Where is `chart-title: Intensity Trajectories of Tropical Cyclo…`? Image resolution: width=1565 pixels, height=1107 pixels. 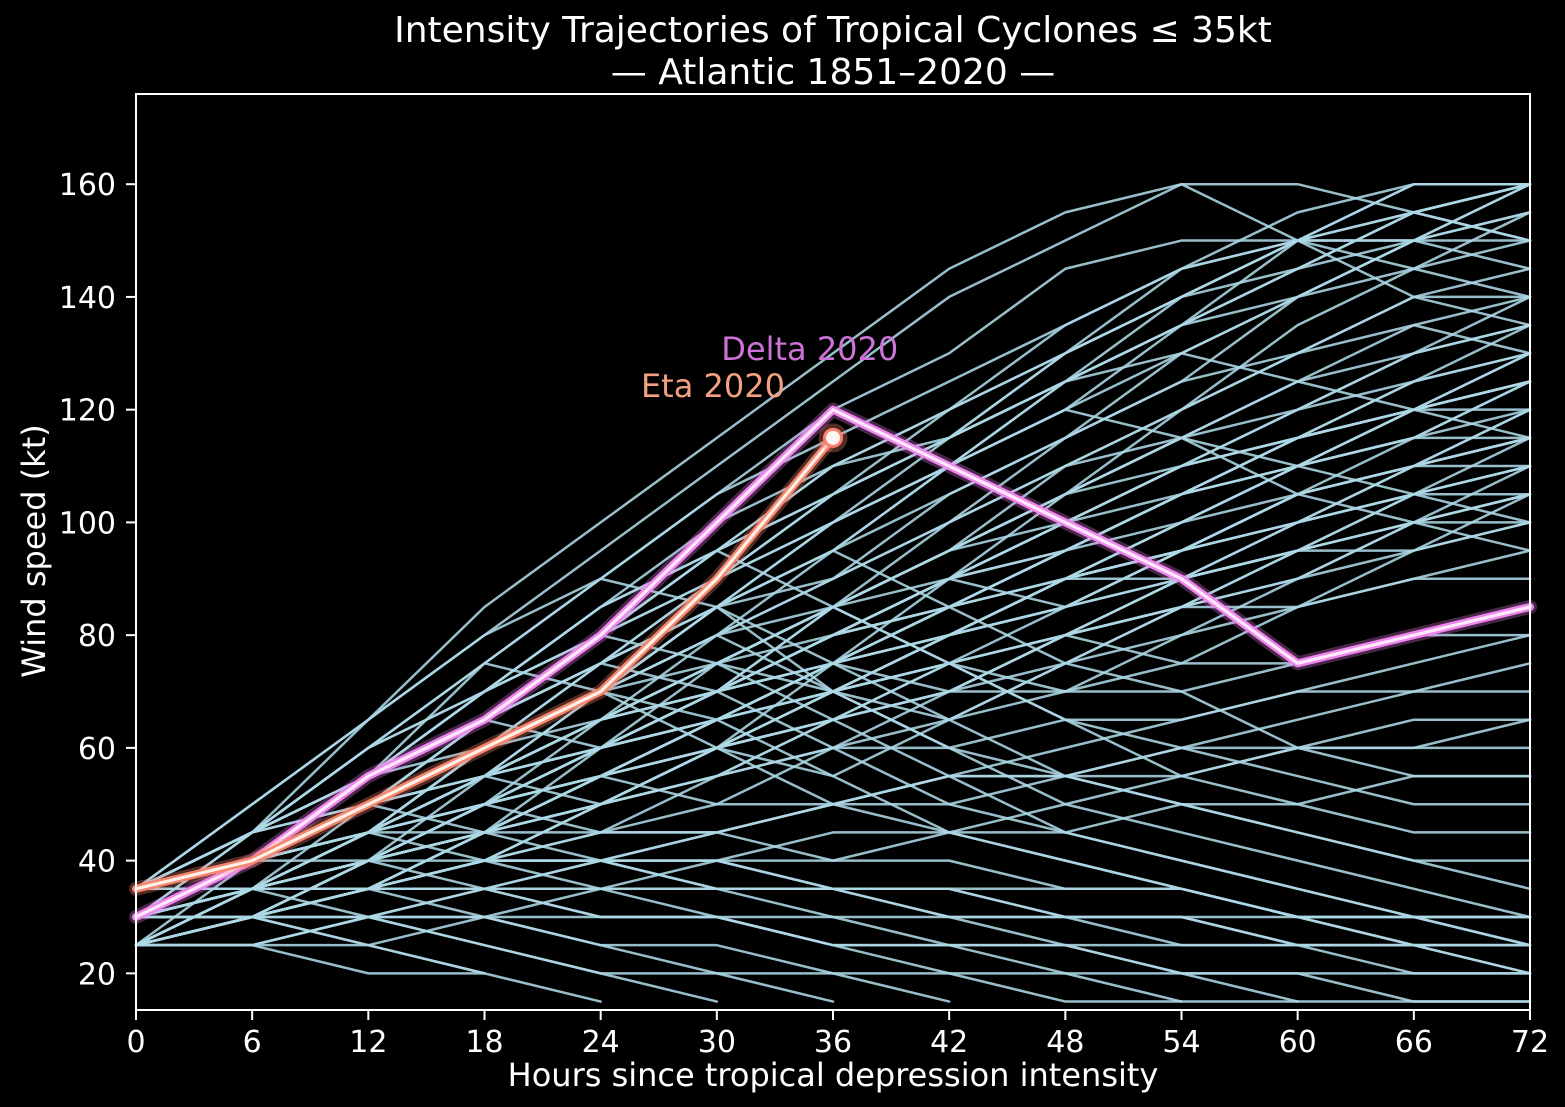
chart-title: Intensity Trajectories of Tropical Cyclo… is located at coordinates (833, 30).